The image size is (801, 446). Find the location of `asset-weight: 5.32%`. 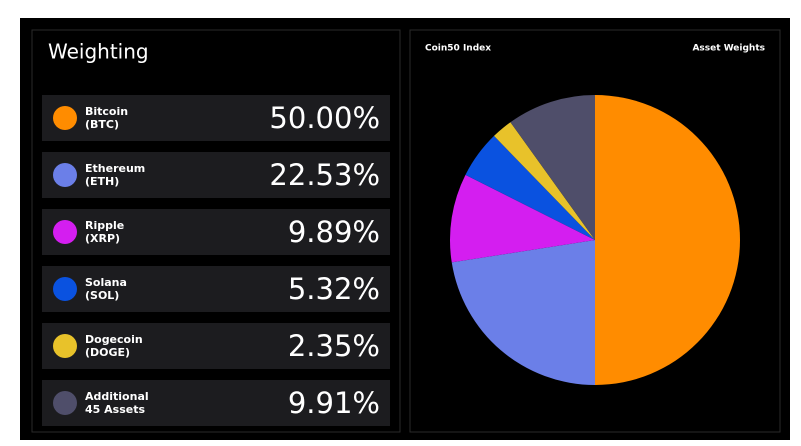

asset-weight: 5.32% is located at coordinates (334, 289).